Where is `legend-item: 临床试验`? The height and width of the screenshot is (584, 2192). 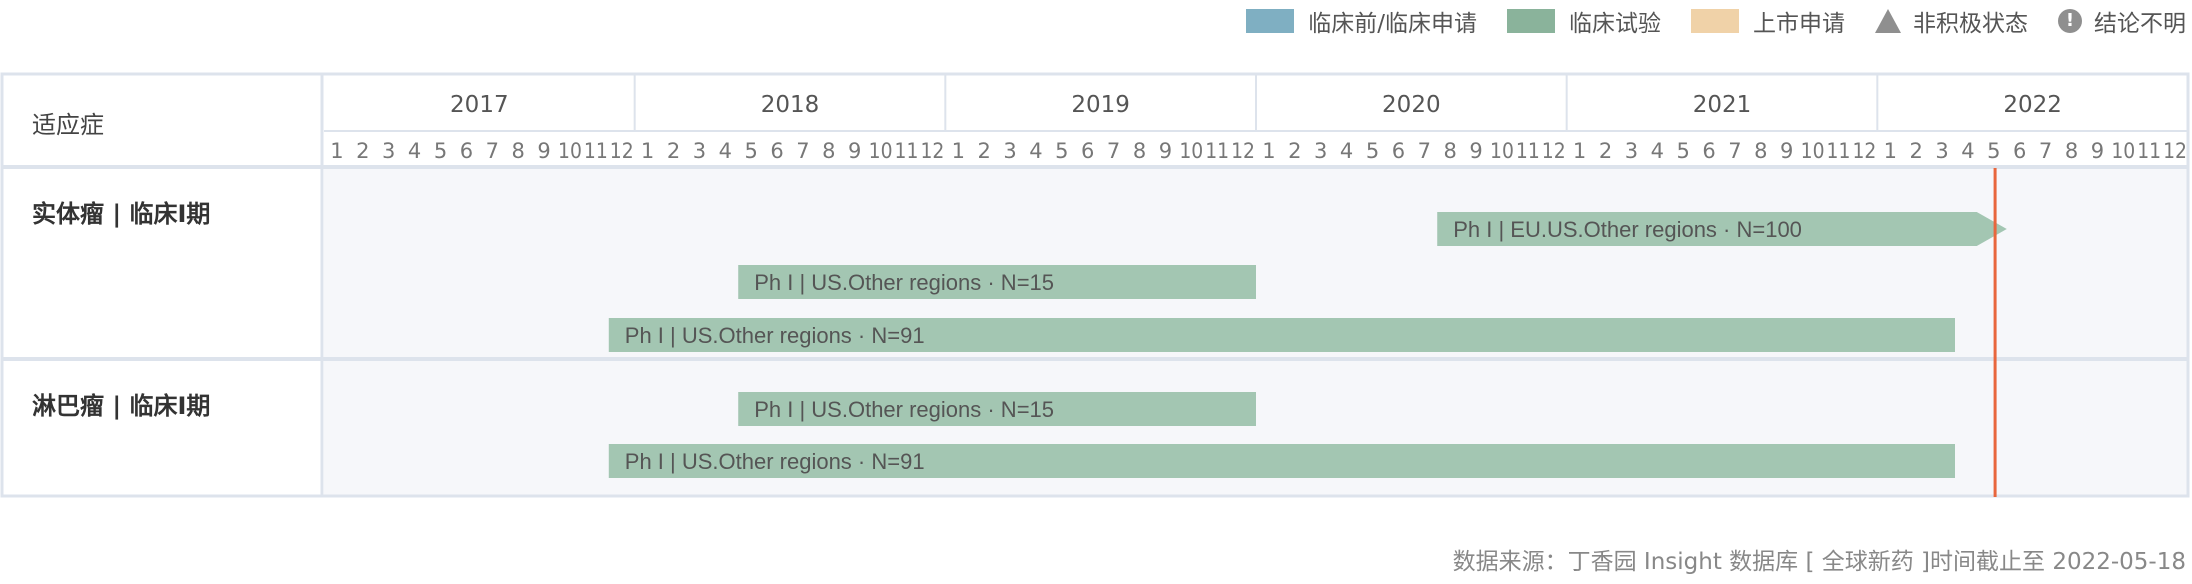 legend-item: 临床试验 is located at coordinates (1584, 21).